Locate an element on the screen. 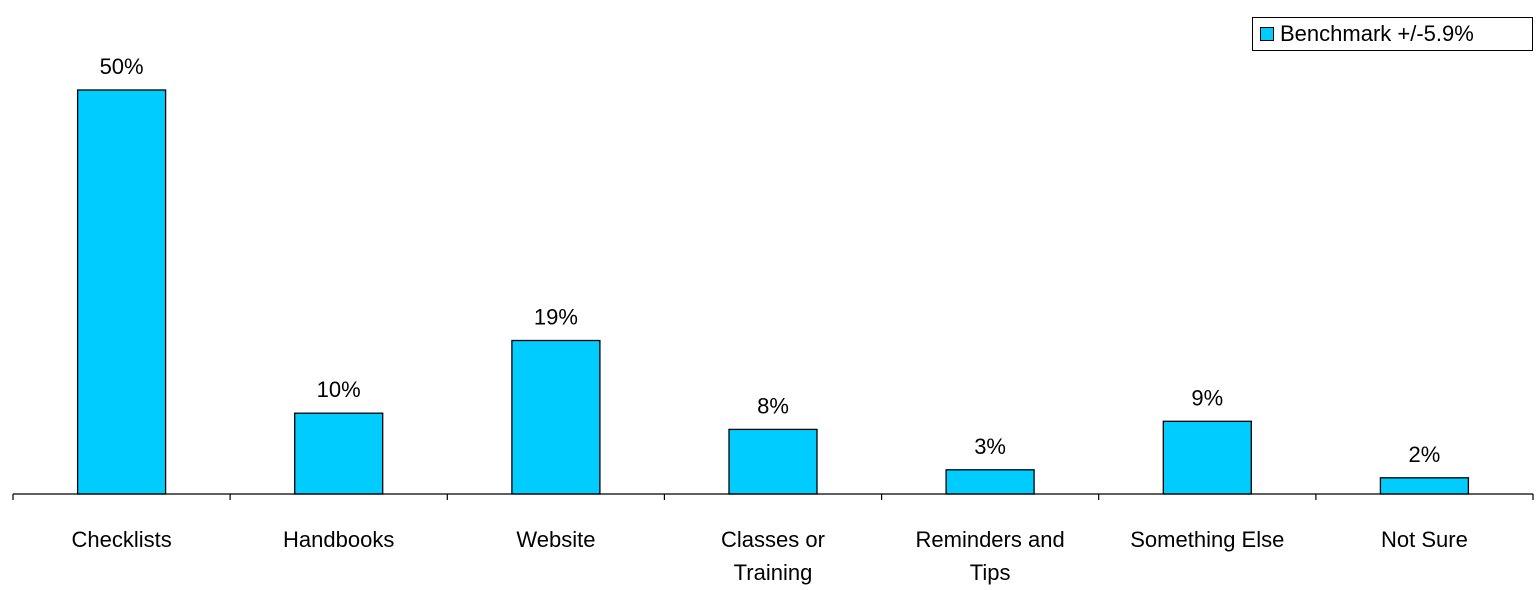 The image size is (1537, 590). chart-legend: Benchmark +/-5.9% is located at coordinates (1392, 34).